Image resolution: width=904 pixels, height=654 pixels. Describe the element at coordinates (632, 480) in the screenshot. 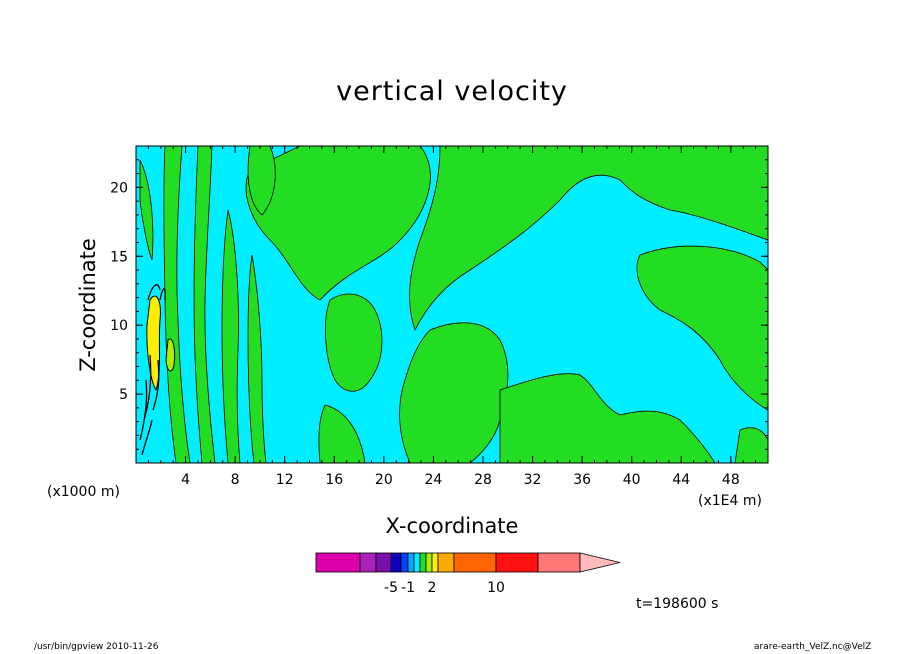

I see `x-tick-label: 40` at that location.